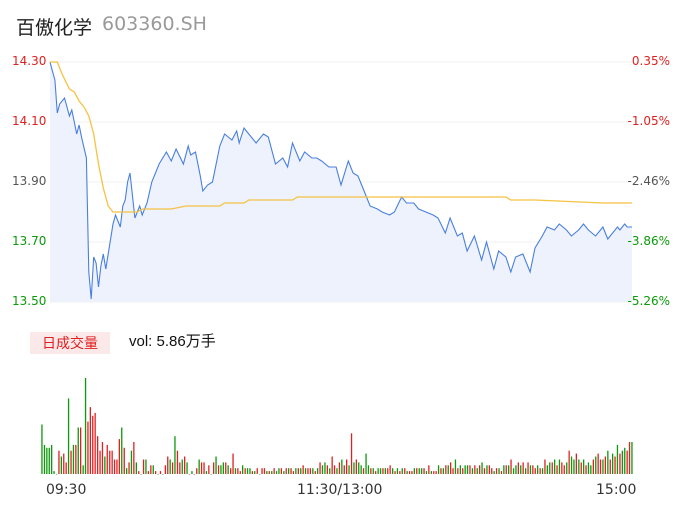  What do you see at coordinates (29, 121) in the screenshot?
I see `y-tick-label: 14.10` at bounding box center [29, 121].